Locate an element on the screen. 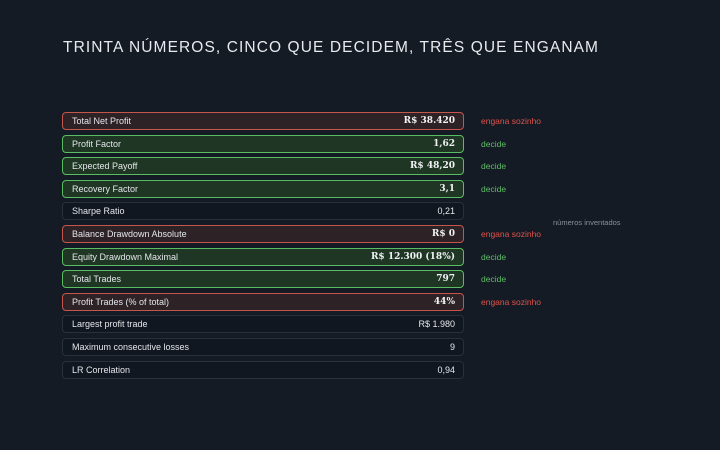 Image resolution: width=720 pixels, height=450 pixels. metric-row-line: Total Trades 797 decide is located at coordinates (342, 281).